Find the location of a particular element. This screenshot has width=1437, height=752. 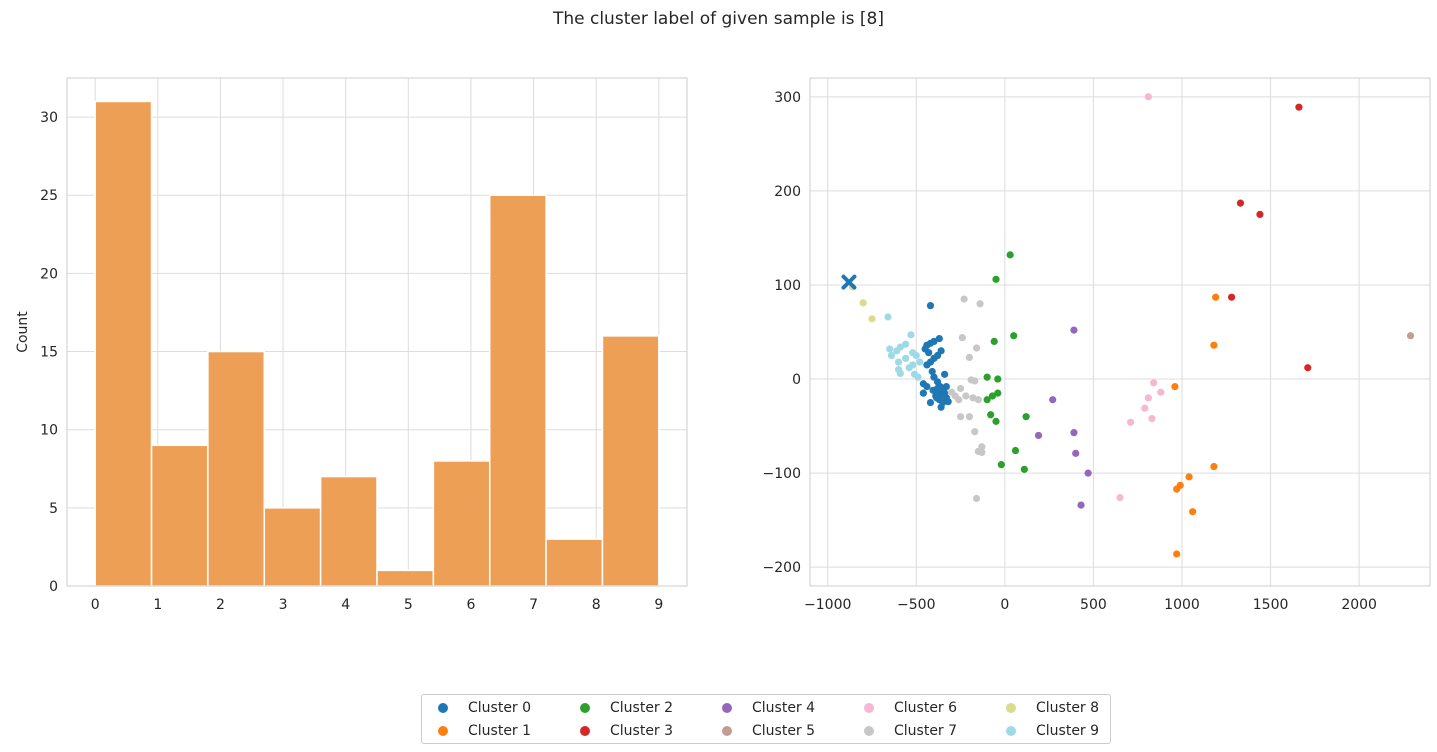

x-tick-label: 6 is located at coordinates (470, 605).